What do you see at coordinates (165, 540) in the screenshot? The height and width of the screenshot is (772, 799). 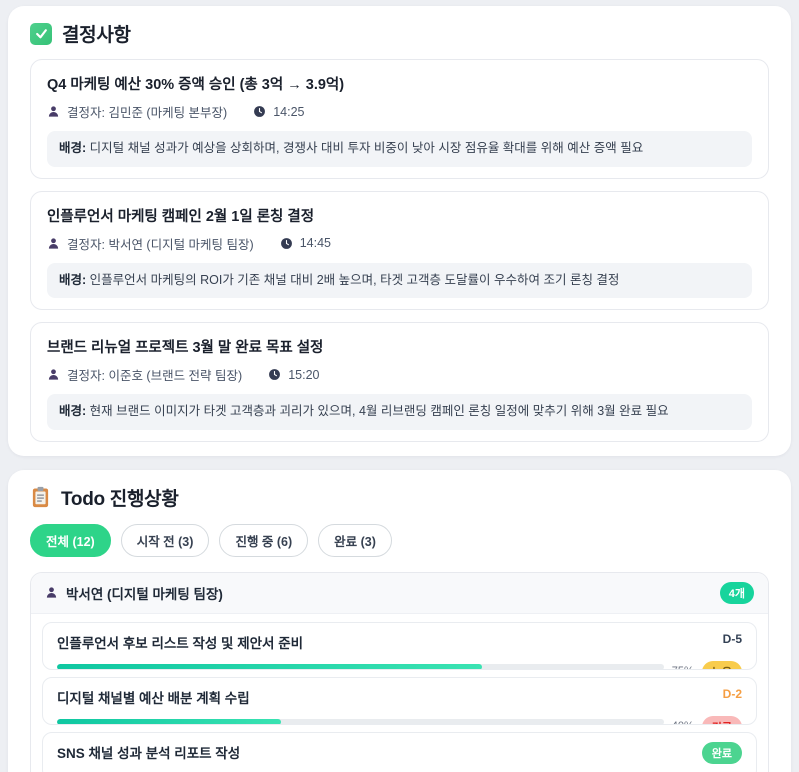 I see `filter-not-started: 시작 전 (3)` at bounding box center [165, 540].